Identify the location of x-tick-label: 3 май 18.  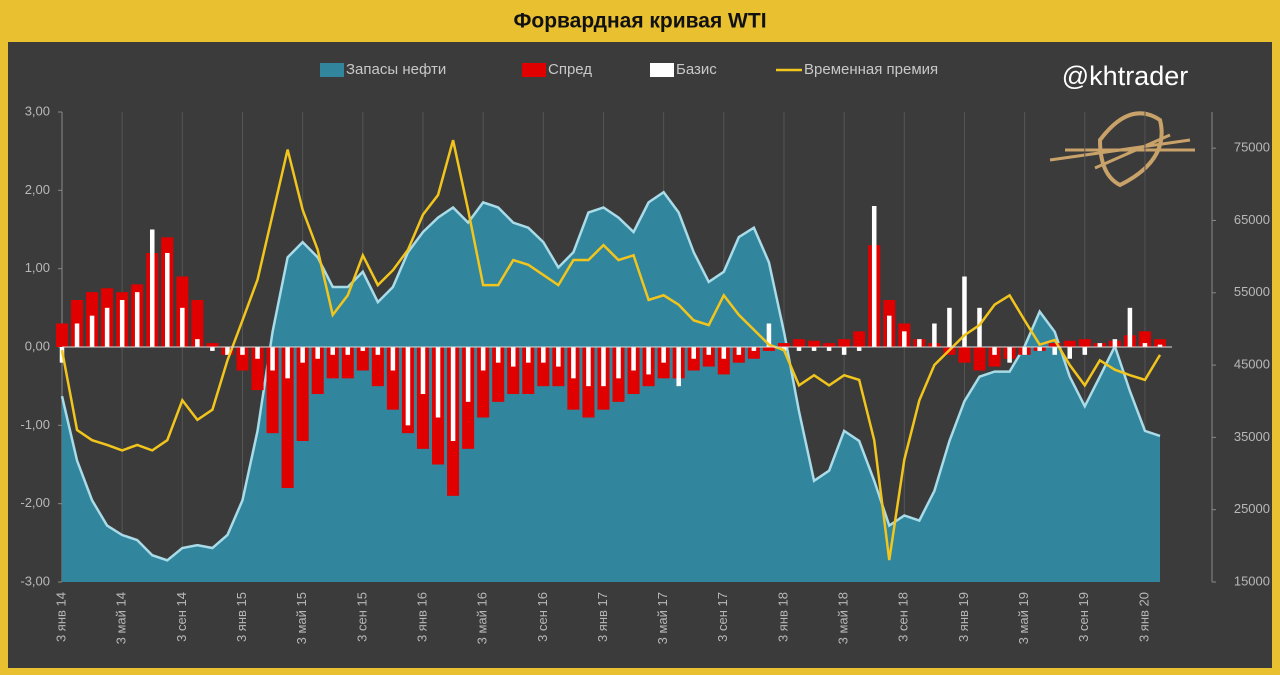
(843, 618).